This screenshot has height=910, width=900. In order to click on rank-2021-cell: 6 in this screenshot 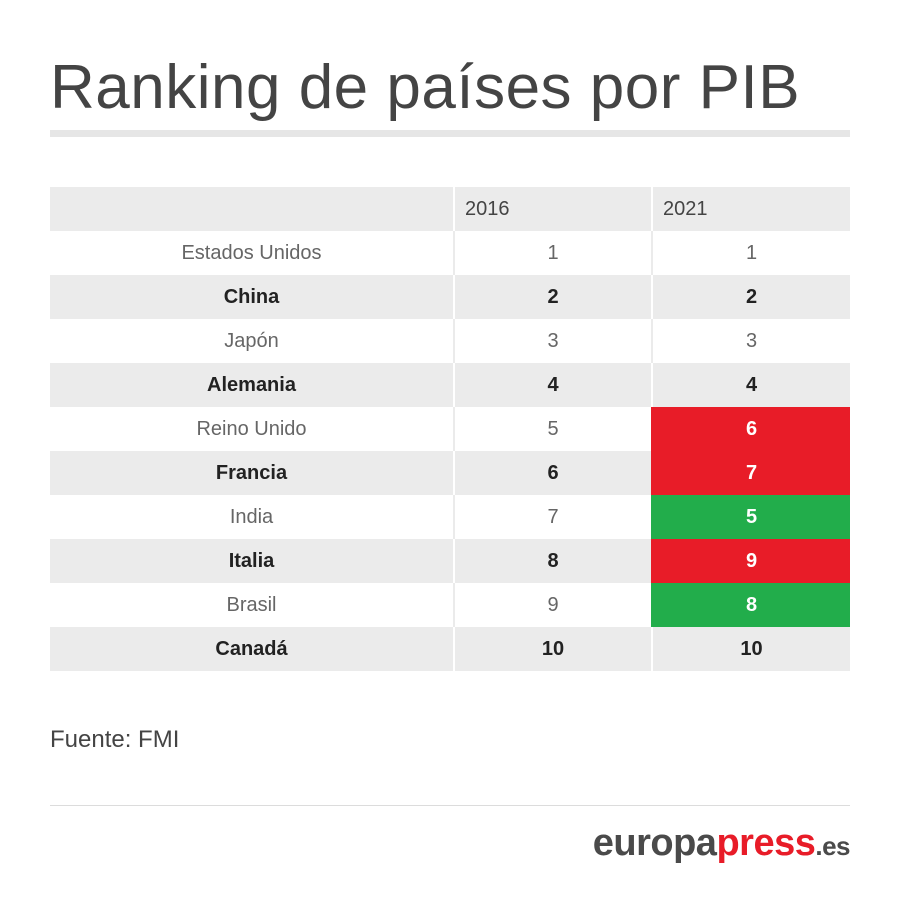, I will do `click(750, 429)`.